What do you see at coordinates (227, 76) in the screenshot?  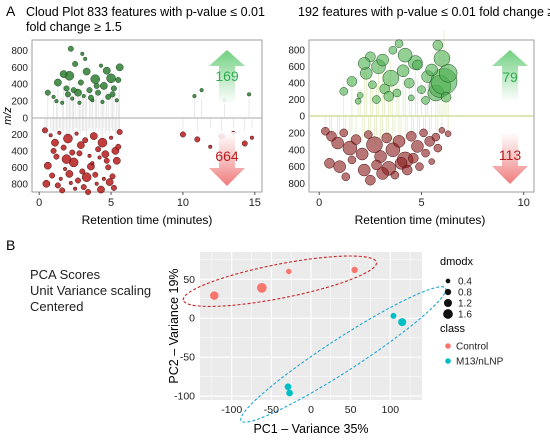 I see `cloud-left-up-count: 169` at bounding box center [227, 76].